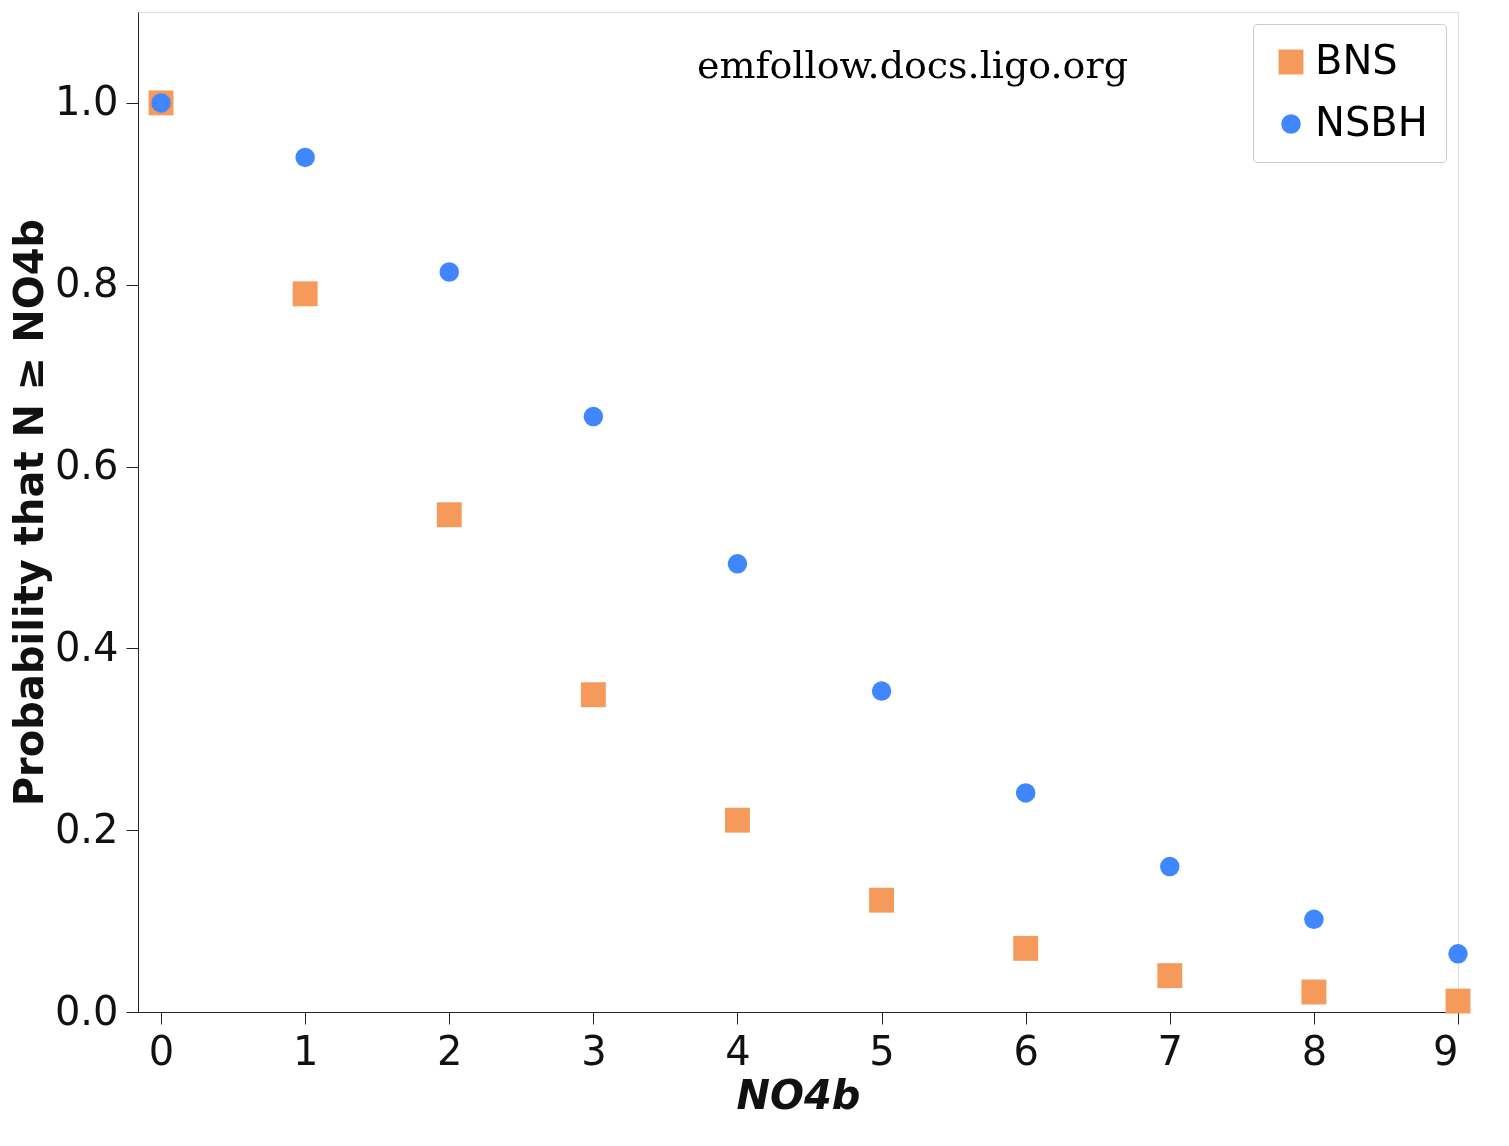  Describe the element at coordinates (1356, 60) in the screenshot. I see `legend-label: BNS` at that location.